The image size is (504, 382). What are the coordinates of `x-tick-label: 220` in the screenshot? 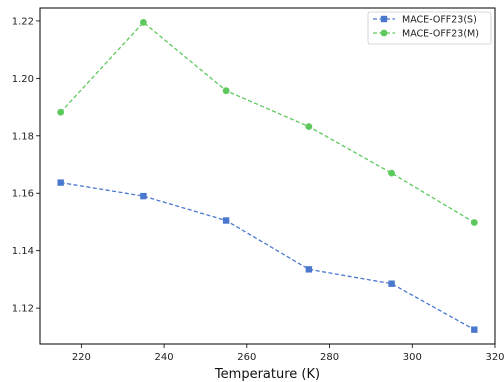 It's located at (81, 357).